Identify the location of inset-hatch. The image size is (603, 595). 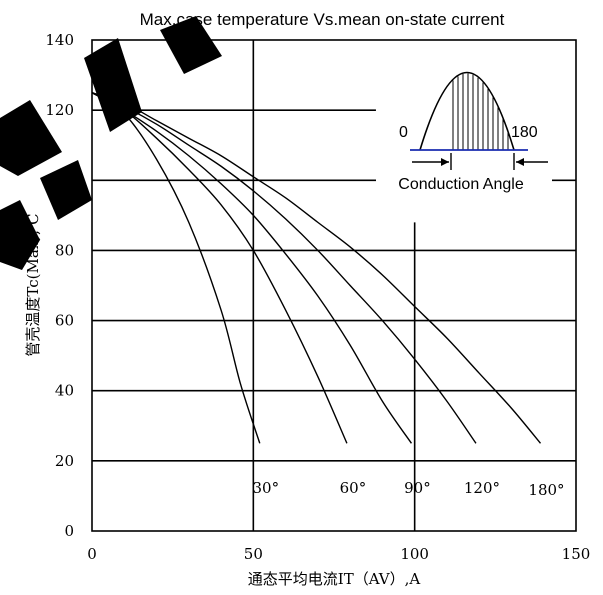
(480, 111).